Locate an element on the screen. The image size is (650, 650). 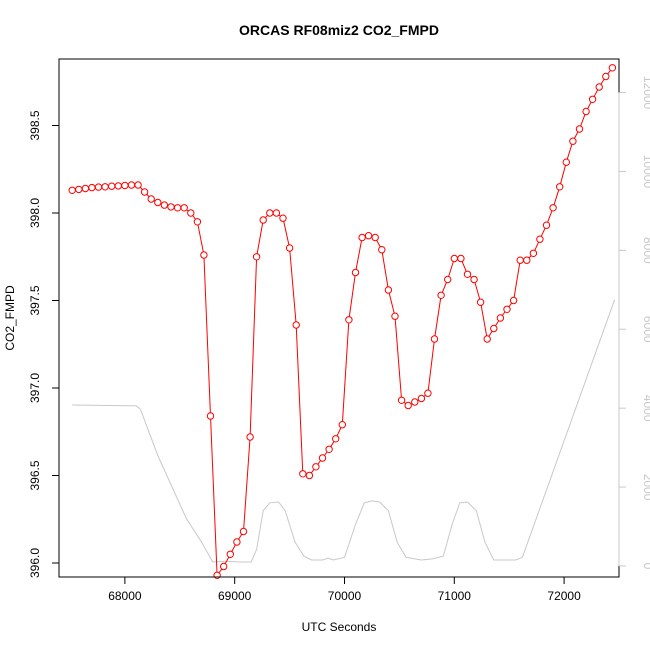
y-tick-label: 398.5 is located at coordinates (35, 125).